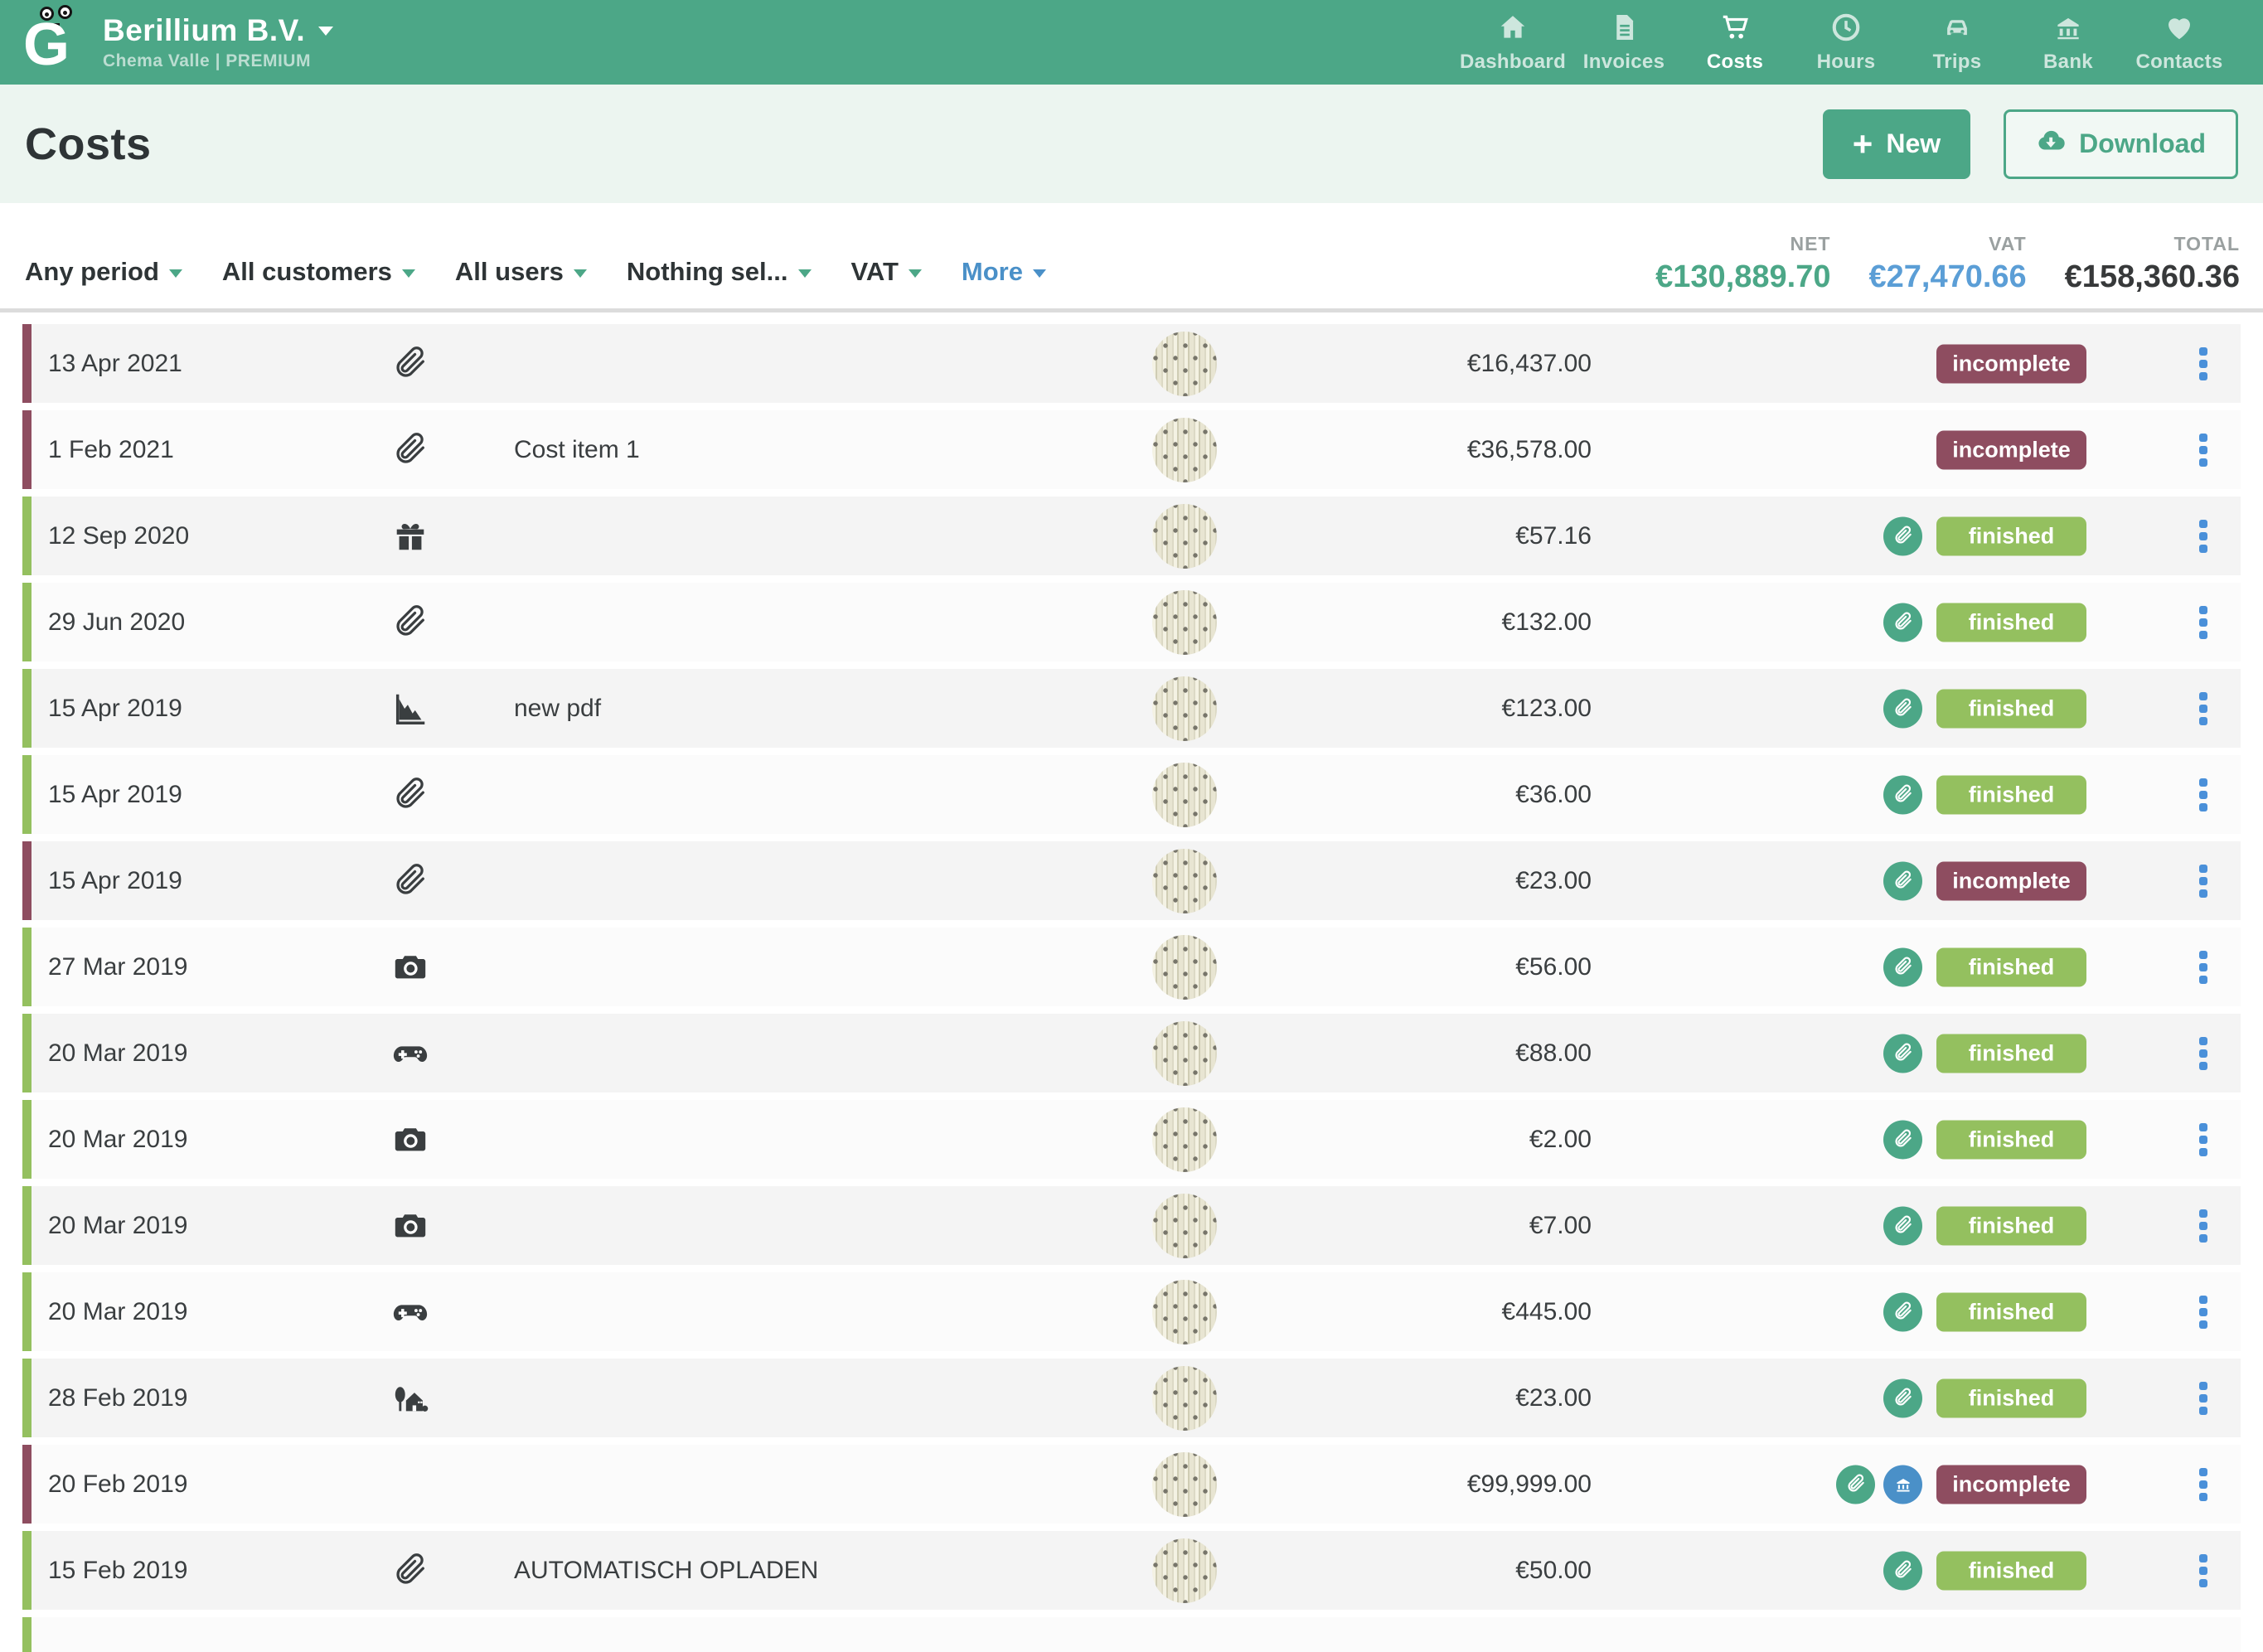 This screenshot has height=1652, width=2263. Describe the element at coordinates (521, 272) in the screenshot. I see `filter-all-users: All users` at that location.